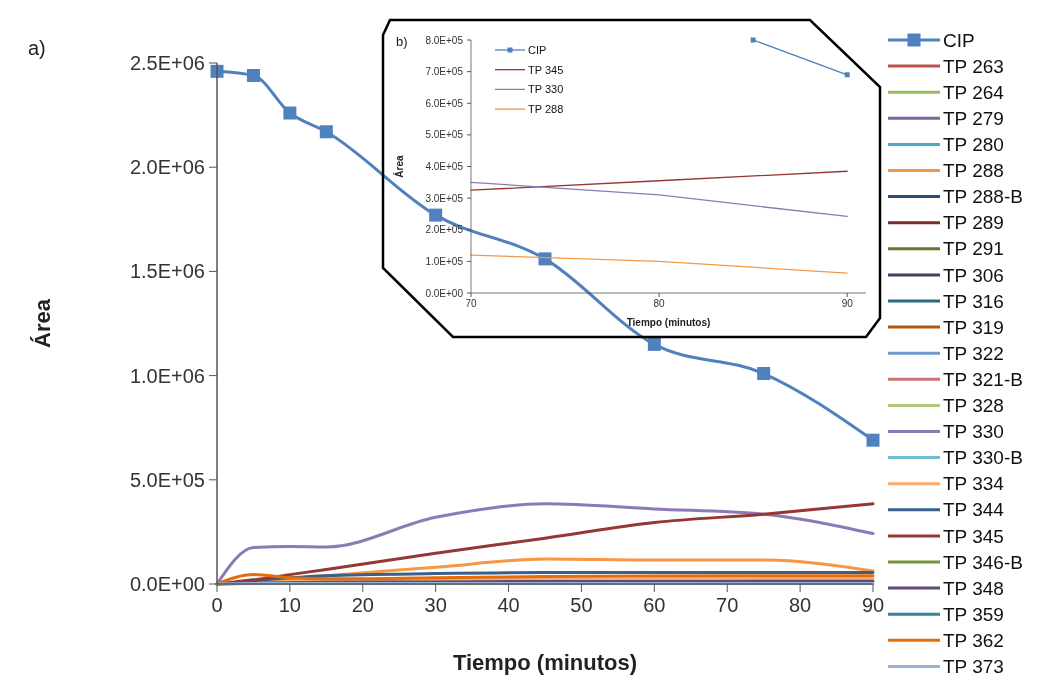 This screenshot has height=678, width=1052. What do you see at coordinates (983, 458) in the screenshot?
I see `legend-label: TP 330-B` at bounding box center [983, 458].